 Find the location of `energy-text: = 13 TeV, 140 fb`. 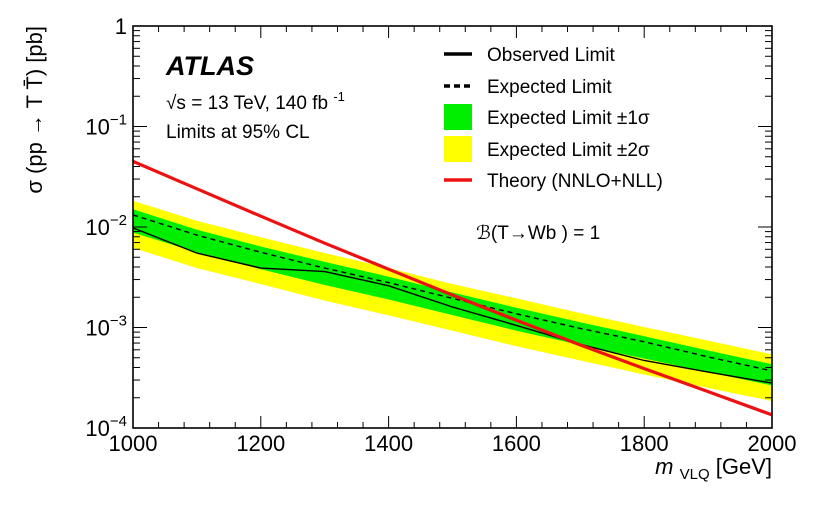

energy-text: = 13 TeV, 140 fb is located at coordinates (259, 103).